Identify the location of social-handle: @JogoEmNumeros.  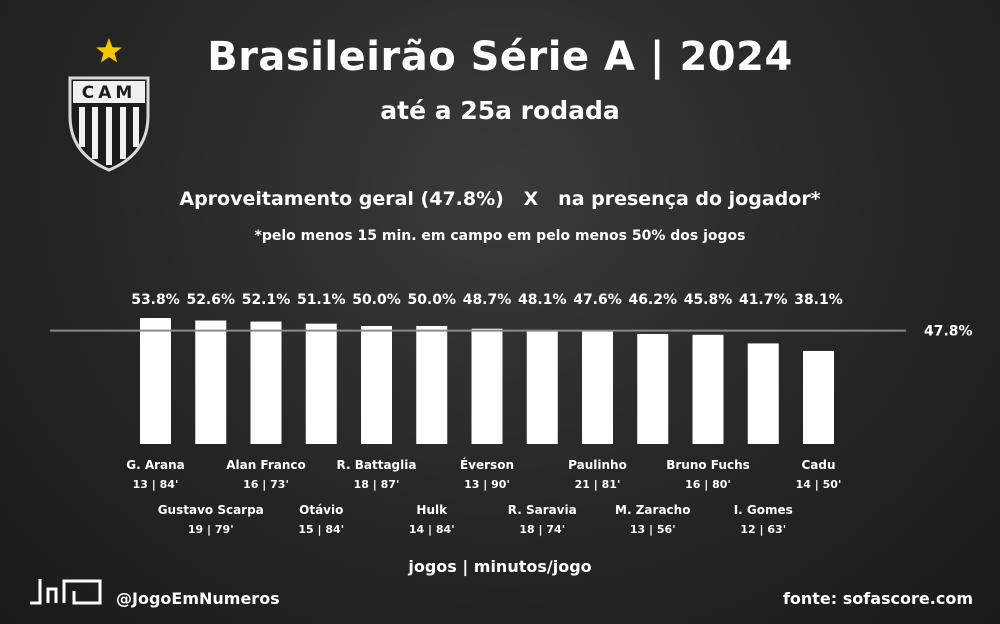
(198, 598).